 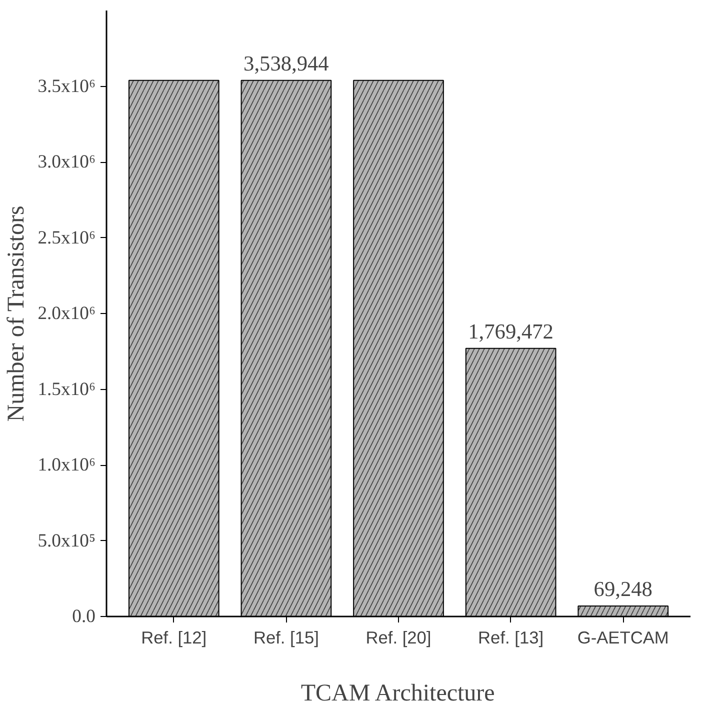 What do you see at coordinates (511, 638) in the screenshot?
I see `x-tick-label: Ref. [13]` at bounding box center [511, 638].